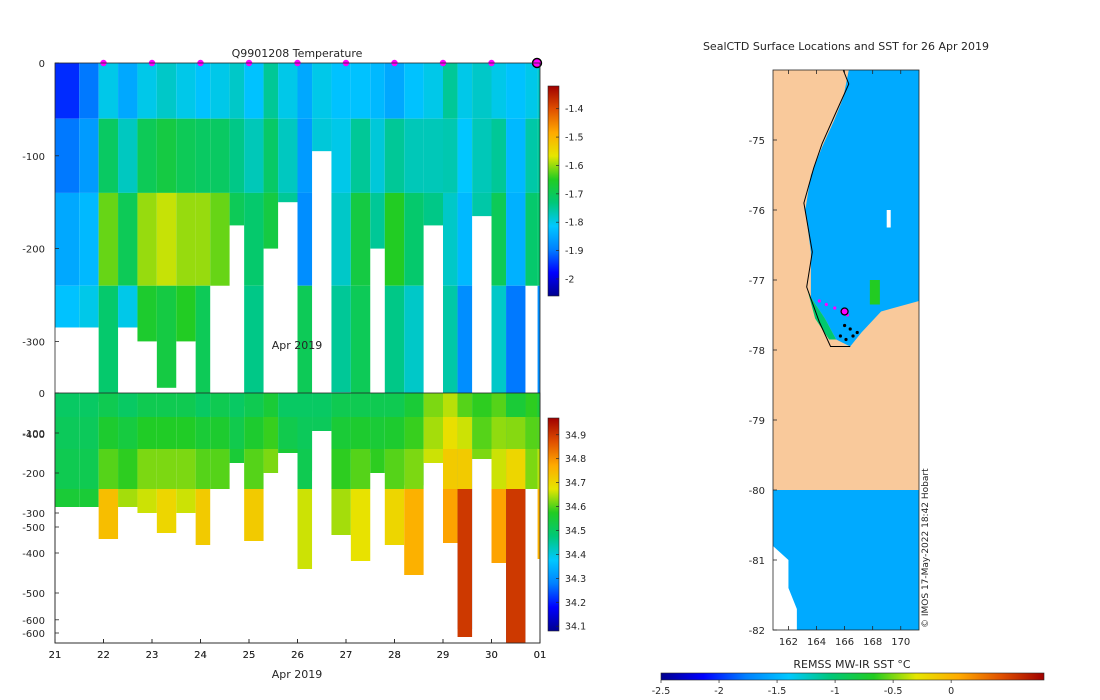  What do you see at coordinates (575, 507) in the screenshot?
I see `colorbar-tick-label: 34.6` at bounding box center [575, 507].